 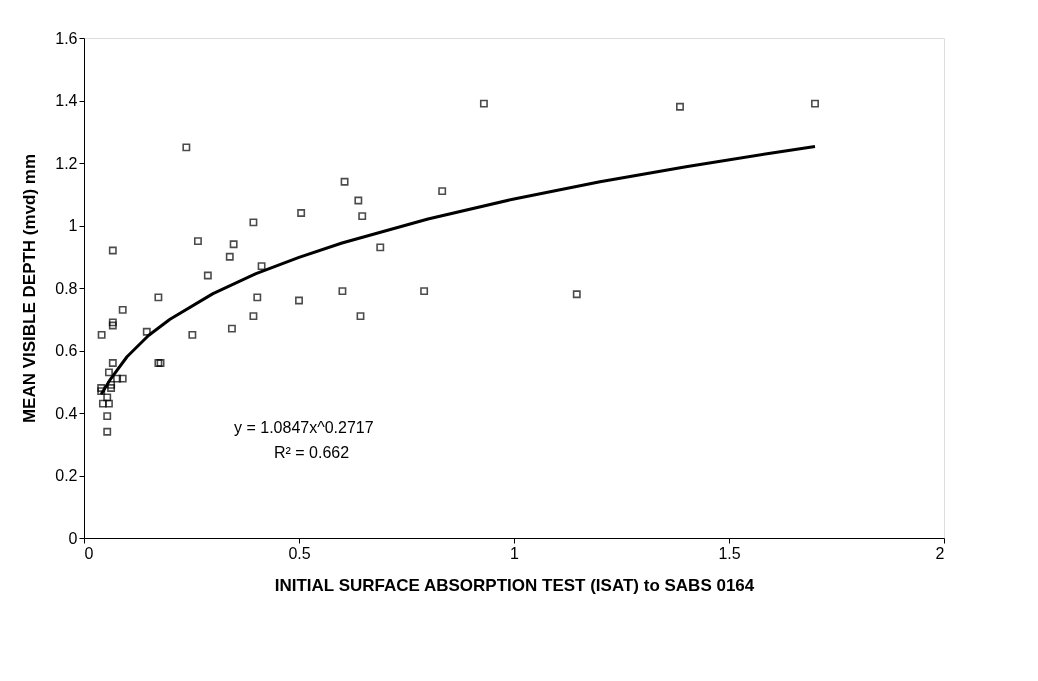 I want to click on x-tick-label: 1.5, so click(x=729, y=553).